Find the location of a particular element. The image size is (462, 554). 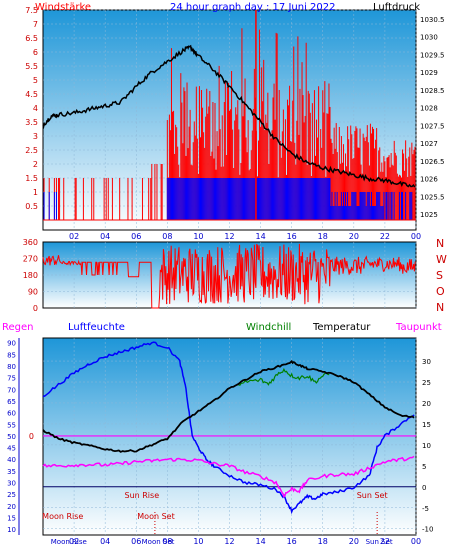

humidity-tick: 55 is located at coordinates (11, 425).